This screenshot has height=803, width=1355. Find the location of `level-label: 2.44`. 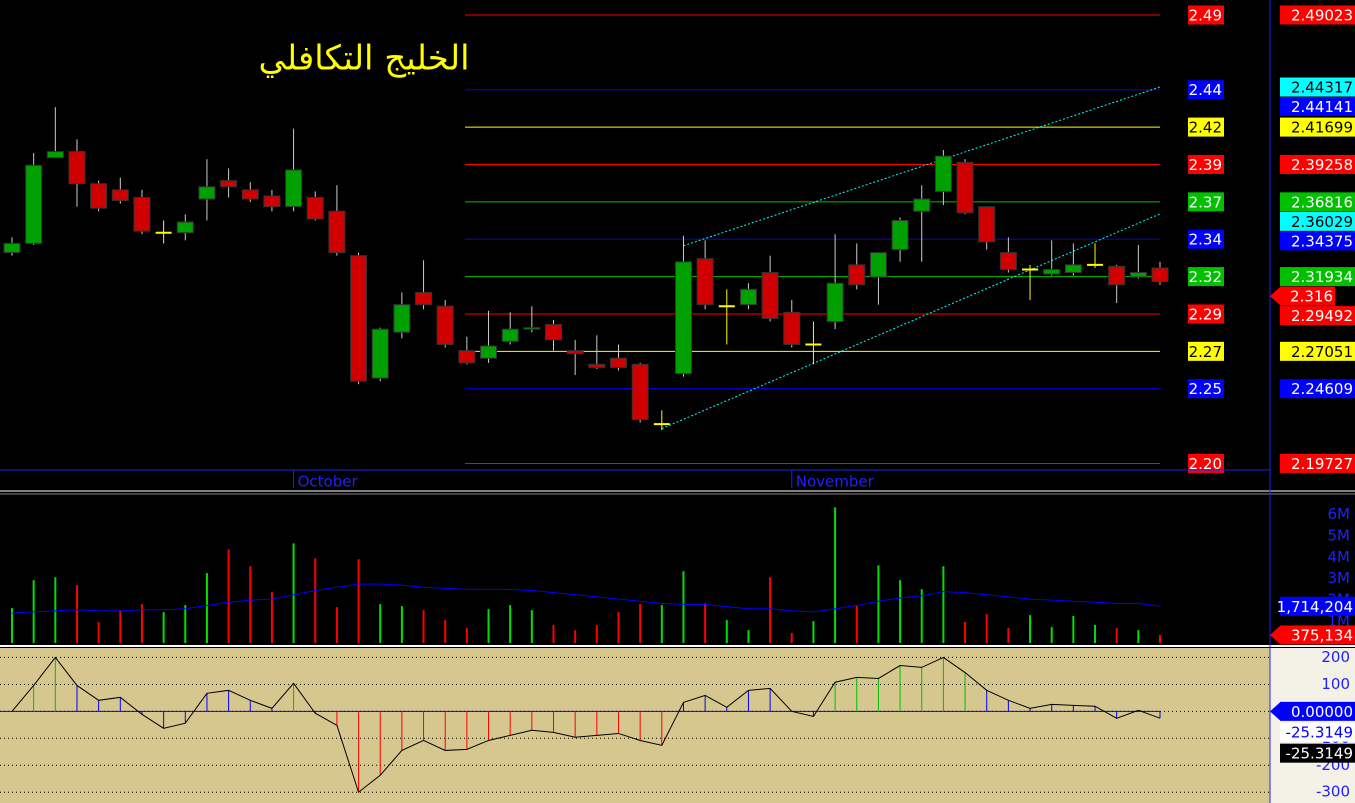

level-label: 2.44 is located at coordinates (1205, 90).